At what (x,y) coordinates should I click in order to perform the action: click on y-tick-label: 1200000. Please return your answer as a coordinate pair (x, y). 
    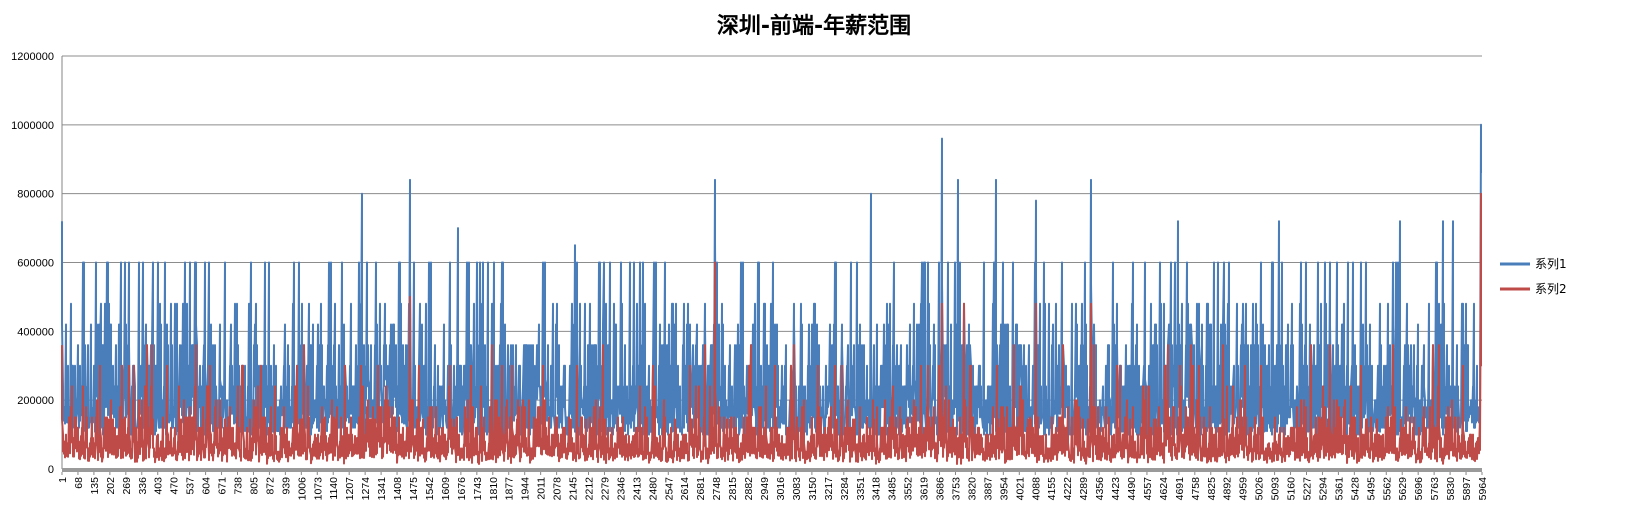
    Looking at the image, I should click on (32, 57).